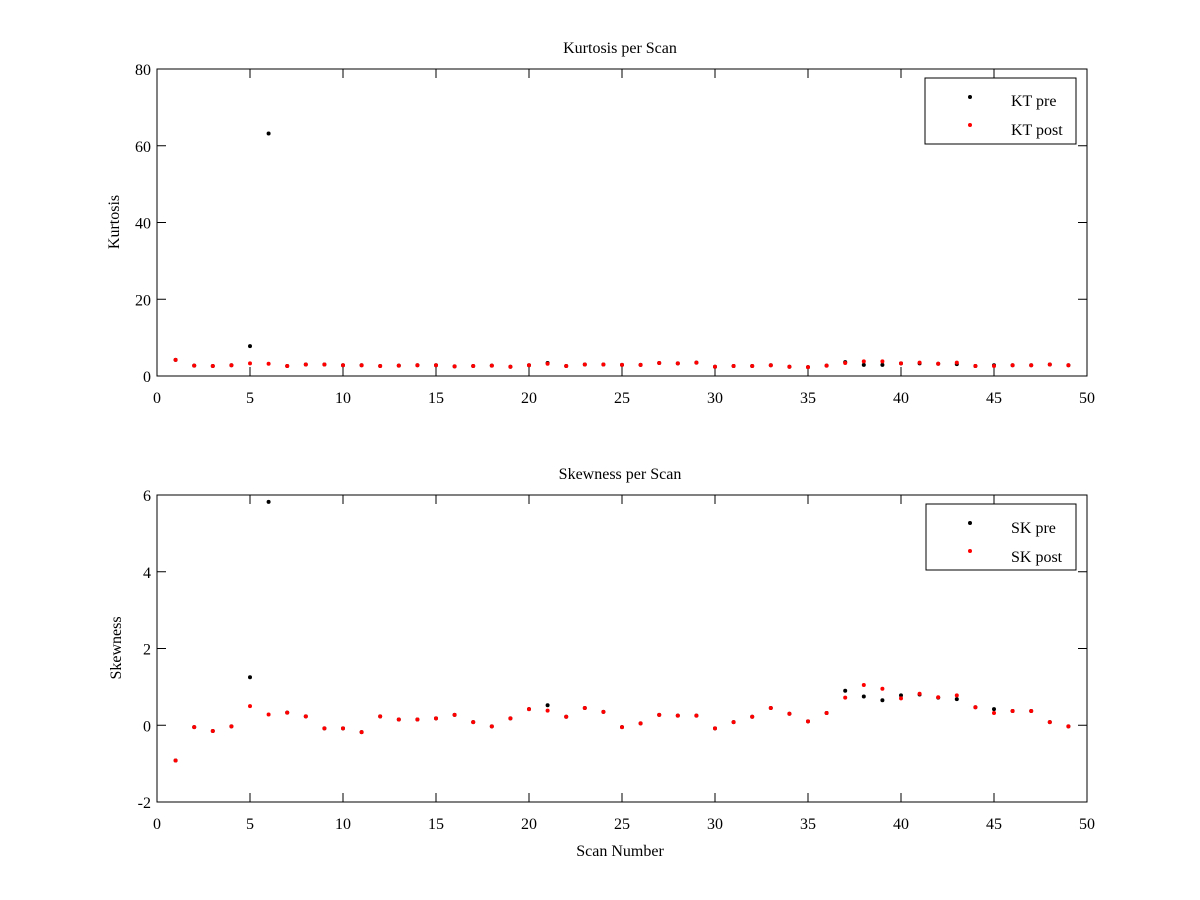 This screenshot has width=1200, height=900. What do you see at coordinates (715, 824) in the screenshot?
I see `x-tick-label: 30` at bounding box center [715, 824].